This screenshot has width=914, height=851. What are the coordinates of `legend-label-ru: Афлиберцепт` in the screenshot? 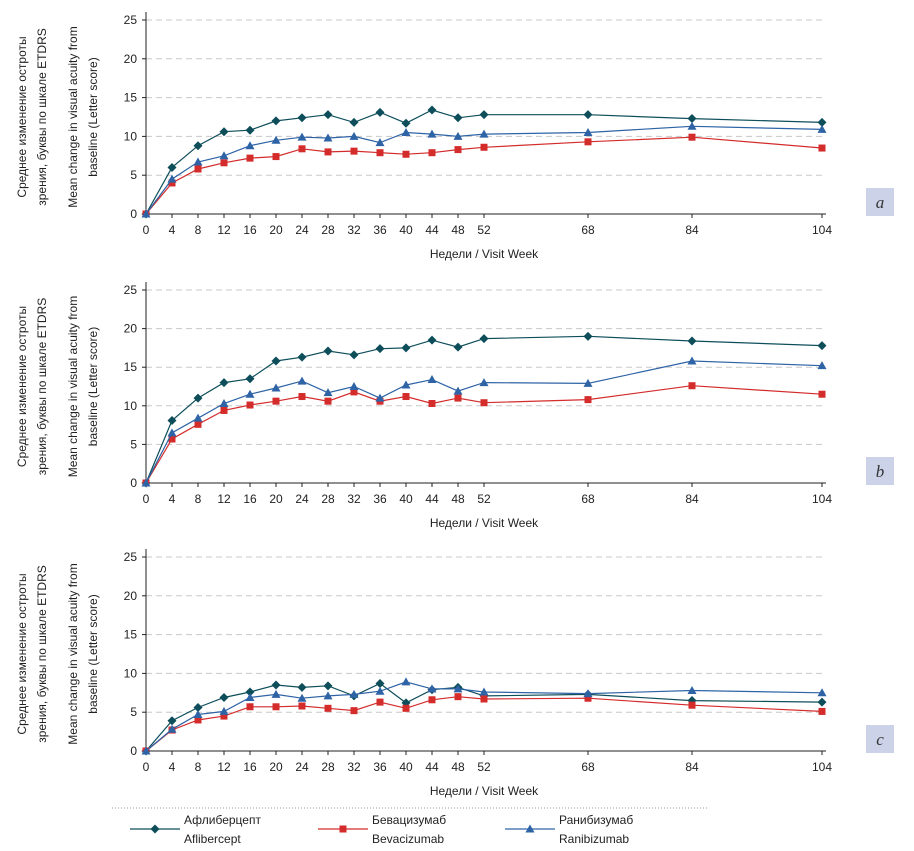 It's located at (222, 820).